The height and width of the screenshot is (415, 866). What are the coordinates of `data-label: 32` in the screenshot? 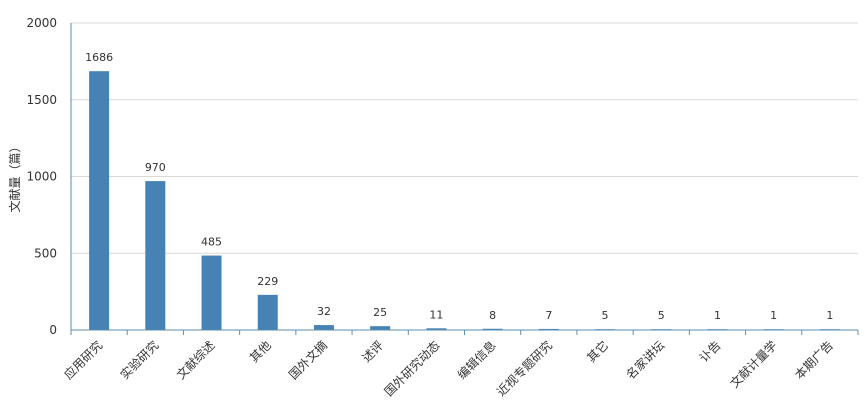 It's located at (324, 311).